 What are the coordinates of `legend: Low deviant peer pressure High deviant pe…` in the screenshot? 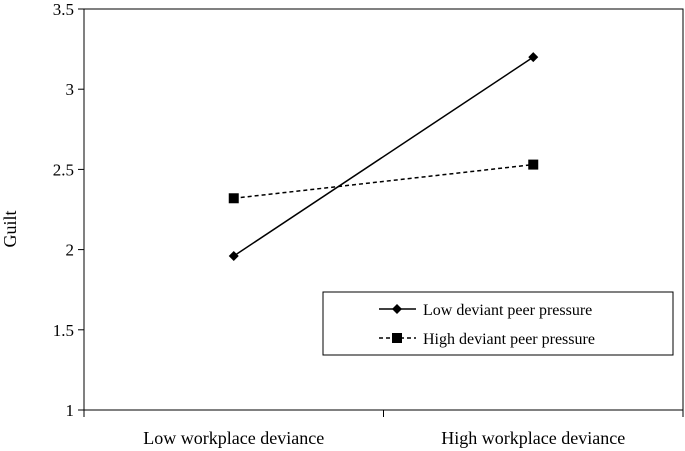 It's located at (498, 323).